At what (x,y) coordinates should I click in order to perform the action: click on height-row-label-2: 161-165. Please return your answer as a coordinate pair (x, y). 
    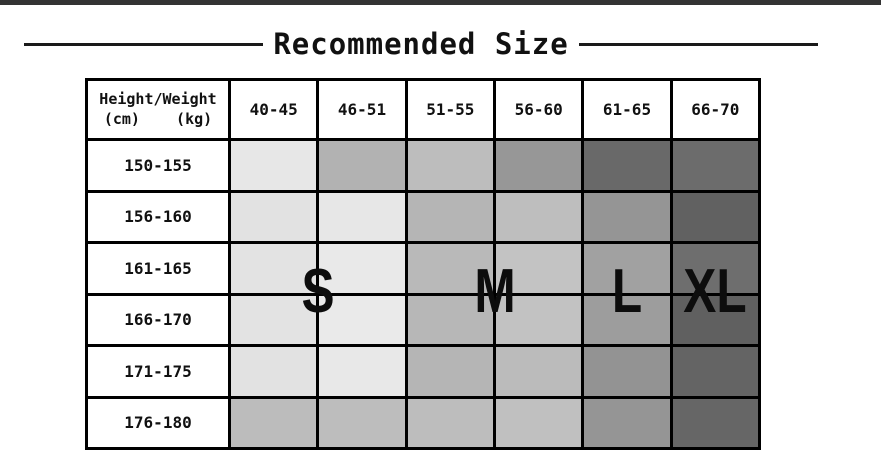
    Looking at the image, I should click on (158, 268).